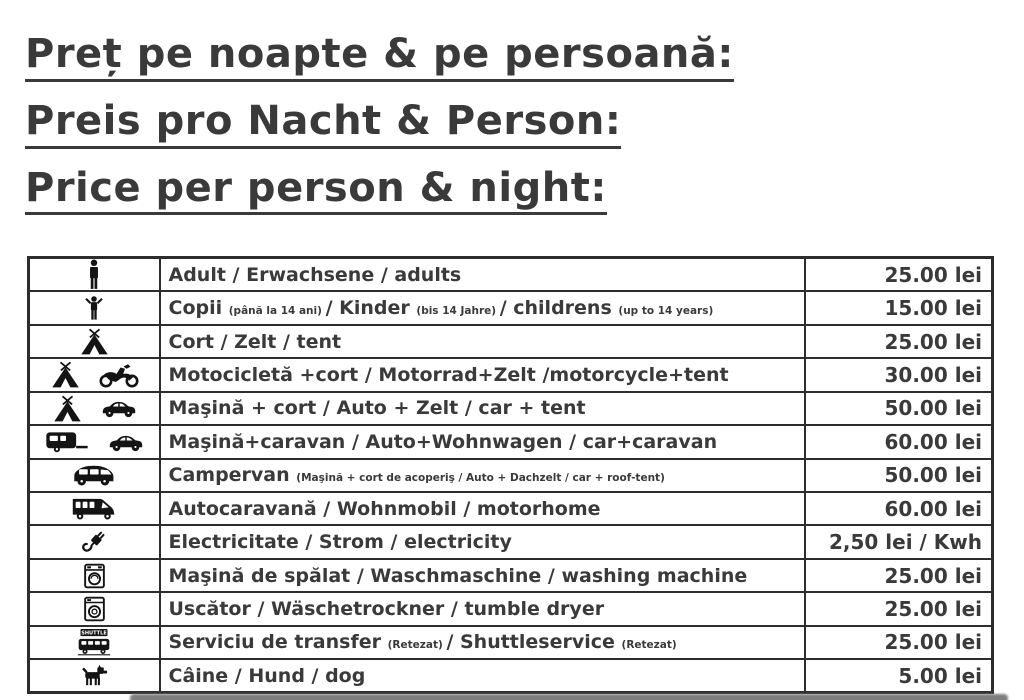 The height and width of the screenshot is (700, 1024). I want to click on description-text: Maşină + cort / Auto + Zelt / car + tent, so click(377, 408).